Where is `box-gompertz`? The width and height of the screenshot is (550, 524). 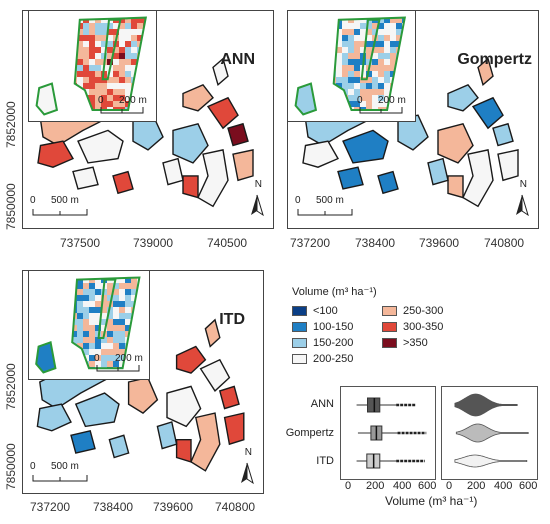
box-gompertz is located at coordinates (392, 433).